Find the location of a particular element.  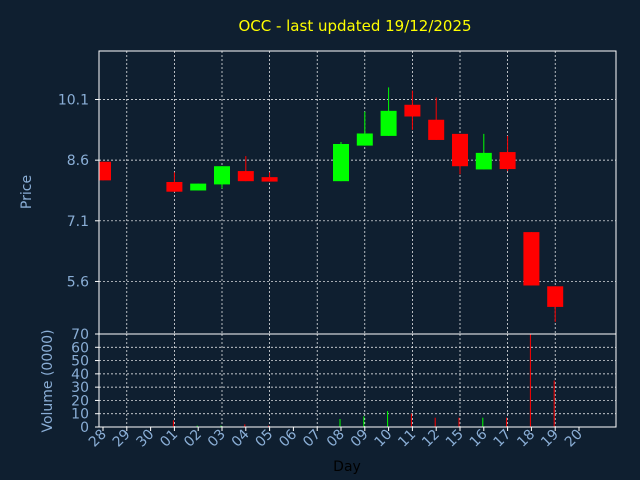

volume-axis-label: Volume (0000) is located at coordinates (48, 380).